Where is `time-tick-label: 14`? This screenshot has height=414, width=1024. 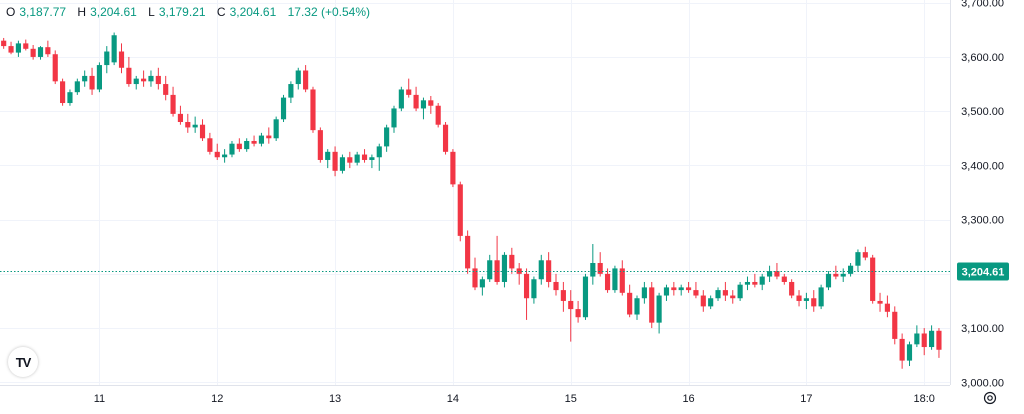
time-tick-label: 14 is located at coordinates (453, 399).